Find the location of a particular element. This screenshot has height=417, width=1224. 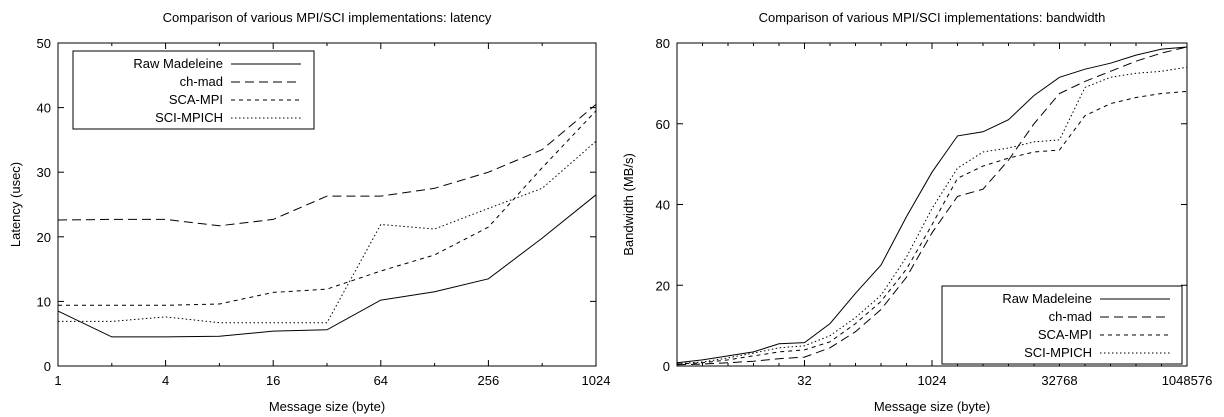

chart-1-xlabel: Message size (byte) is located at coordinates (932, 406).